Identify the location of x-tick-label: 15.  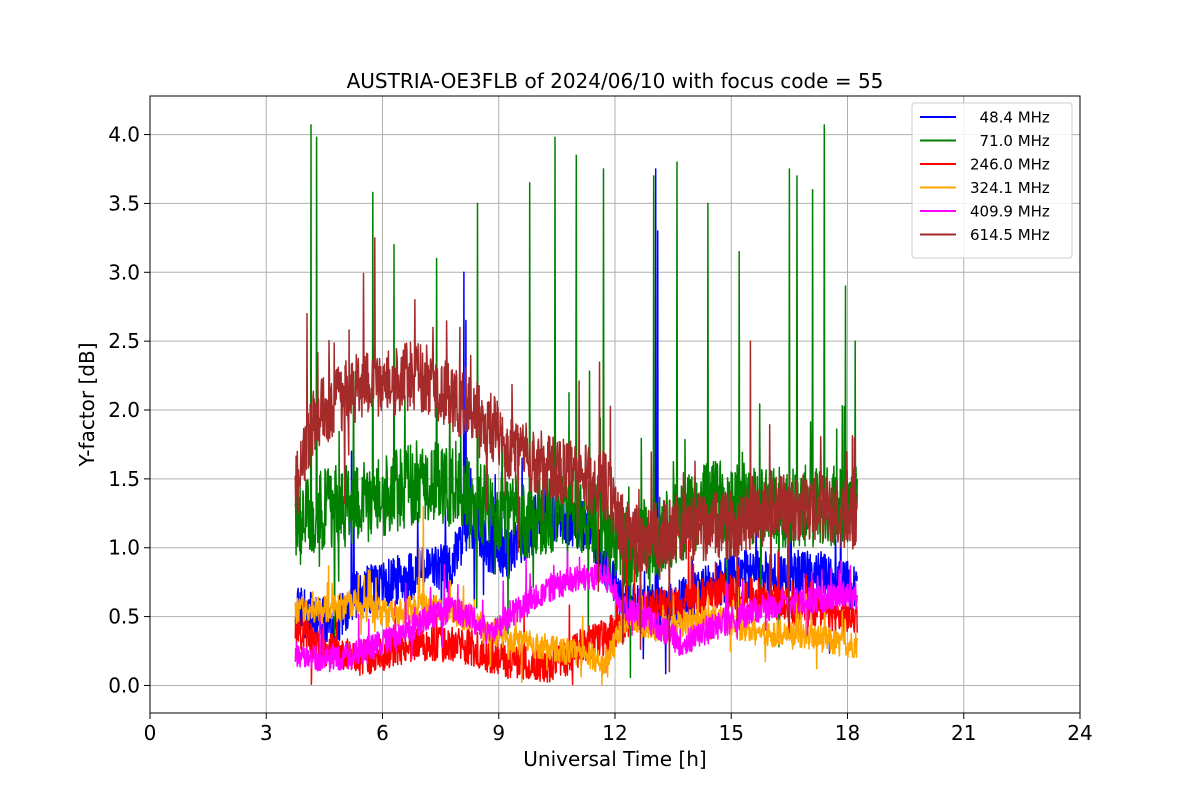
(731, 733).